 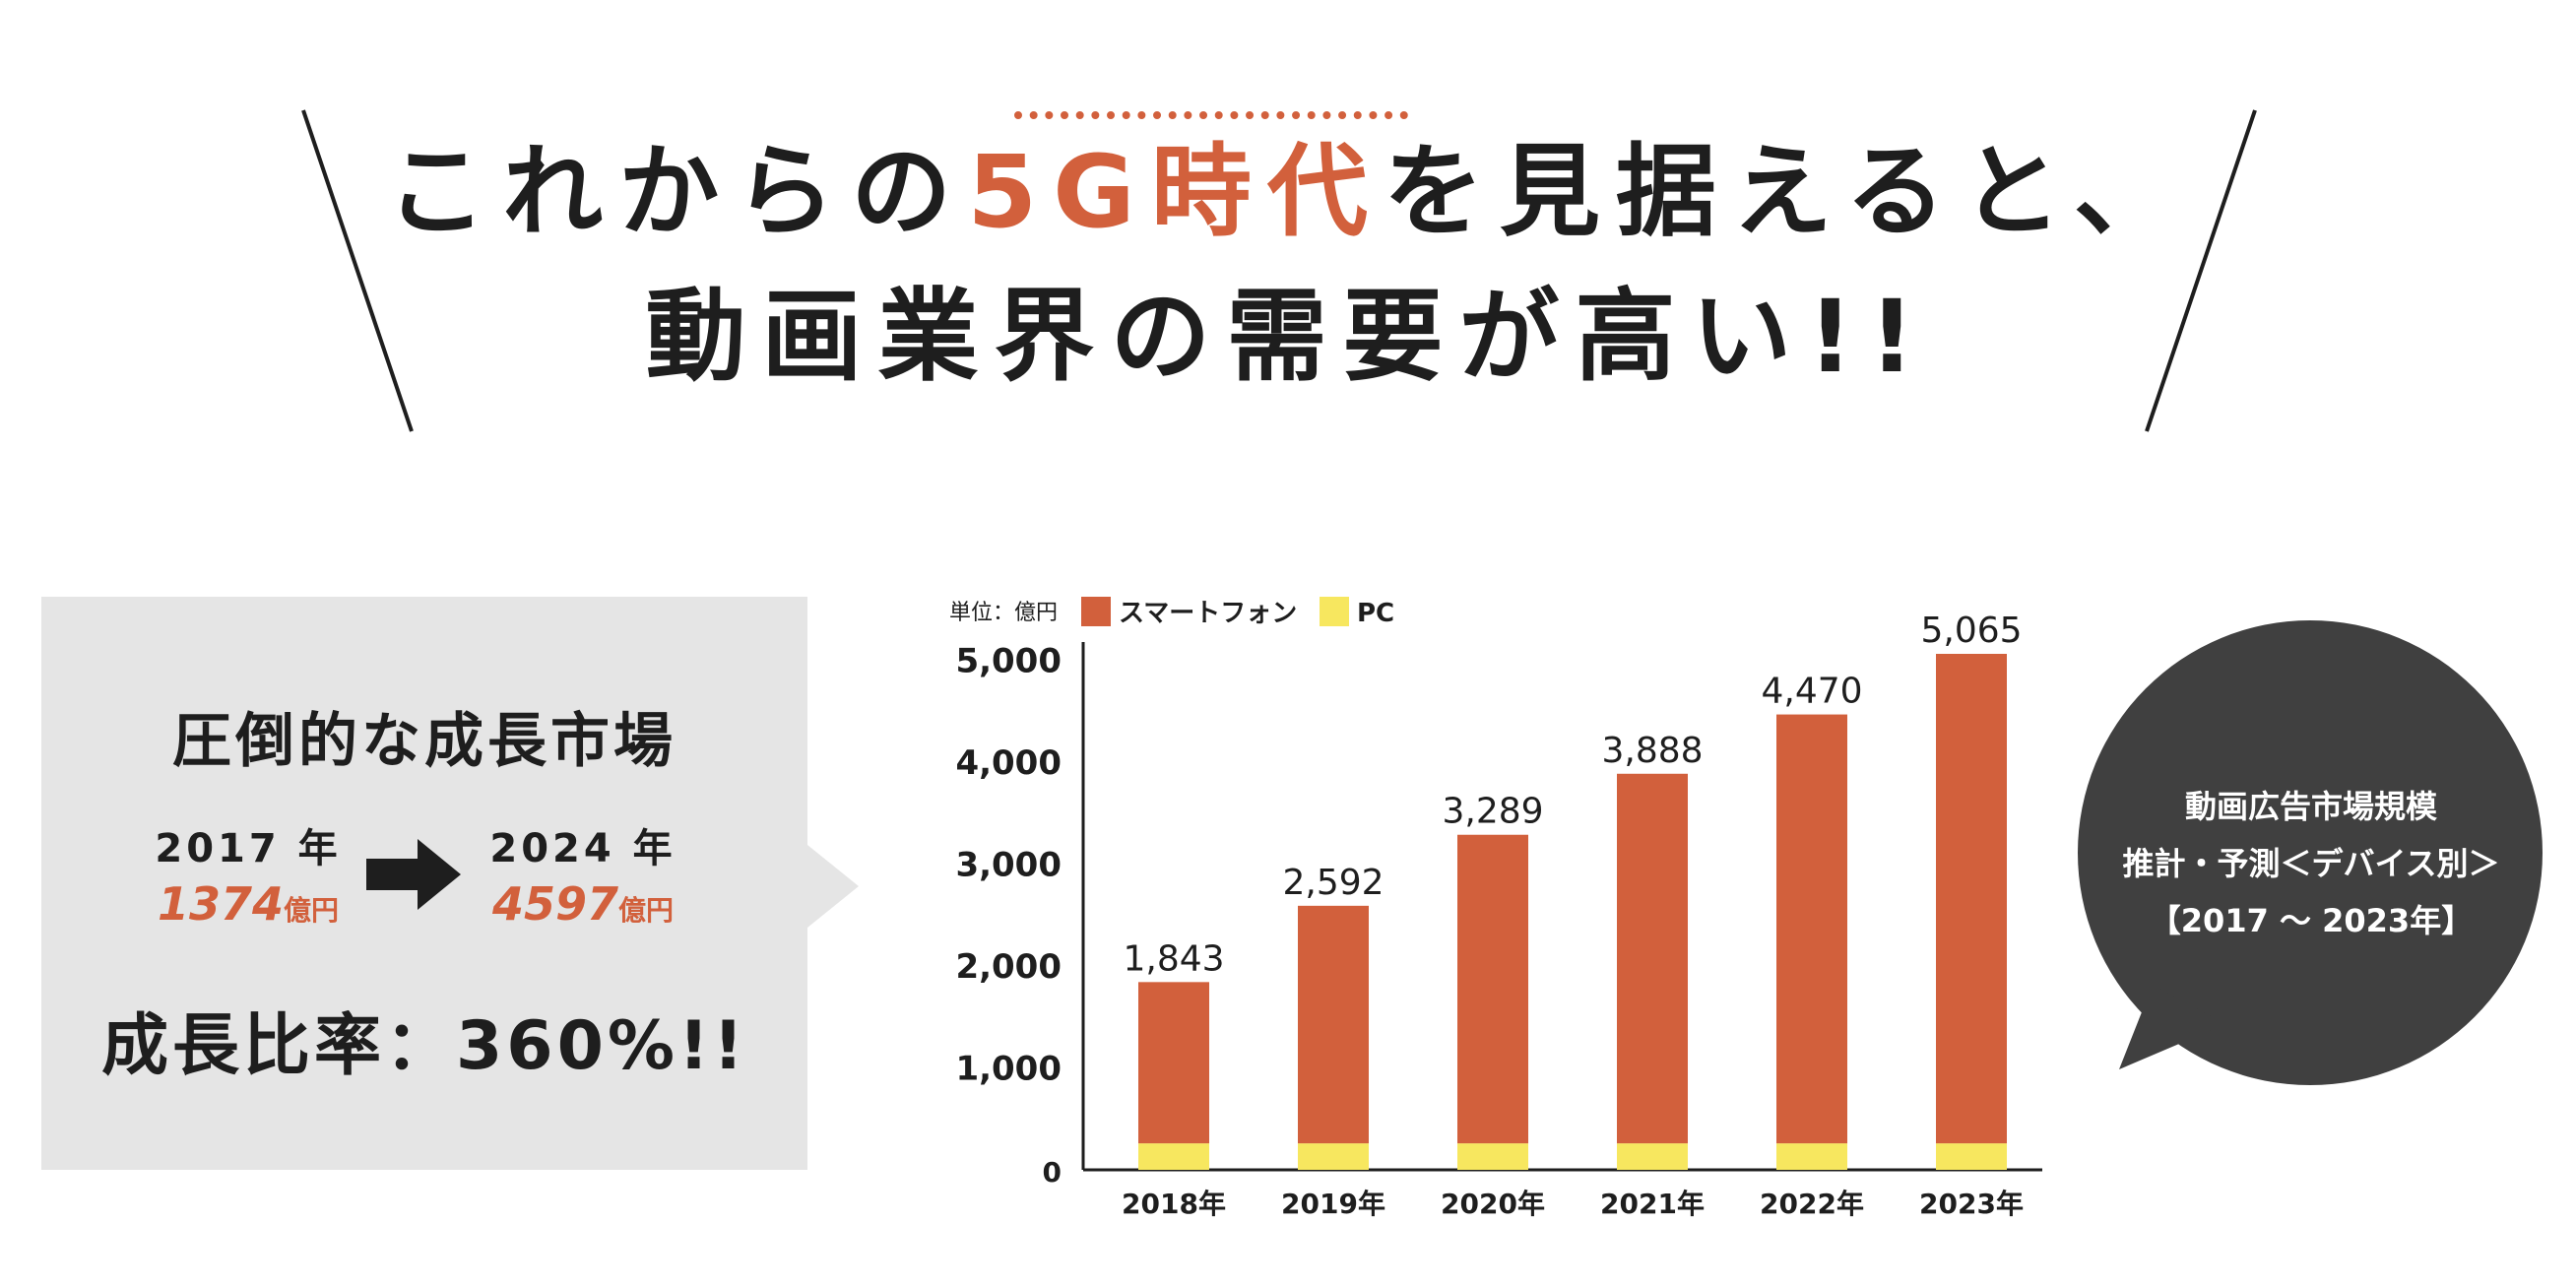 I want to click on legend-label-smartphone: スマートフォン, so click(x=1208, y=613).